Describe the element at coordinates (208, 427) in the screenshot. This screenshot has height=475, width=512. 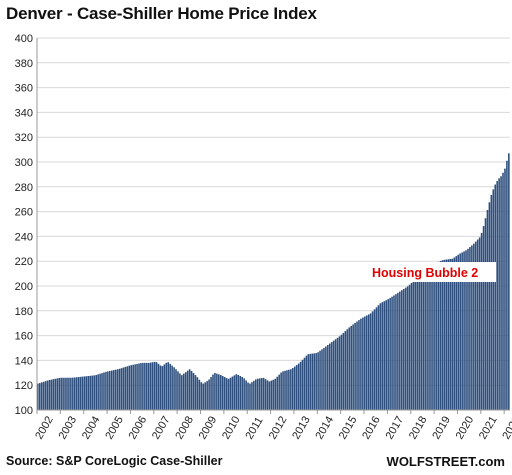
I see `x-tick-label: 2009` at that location.